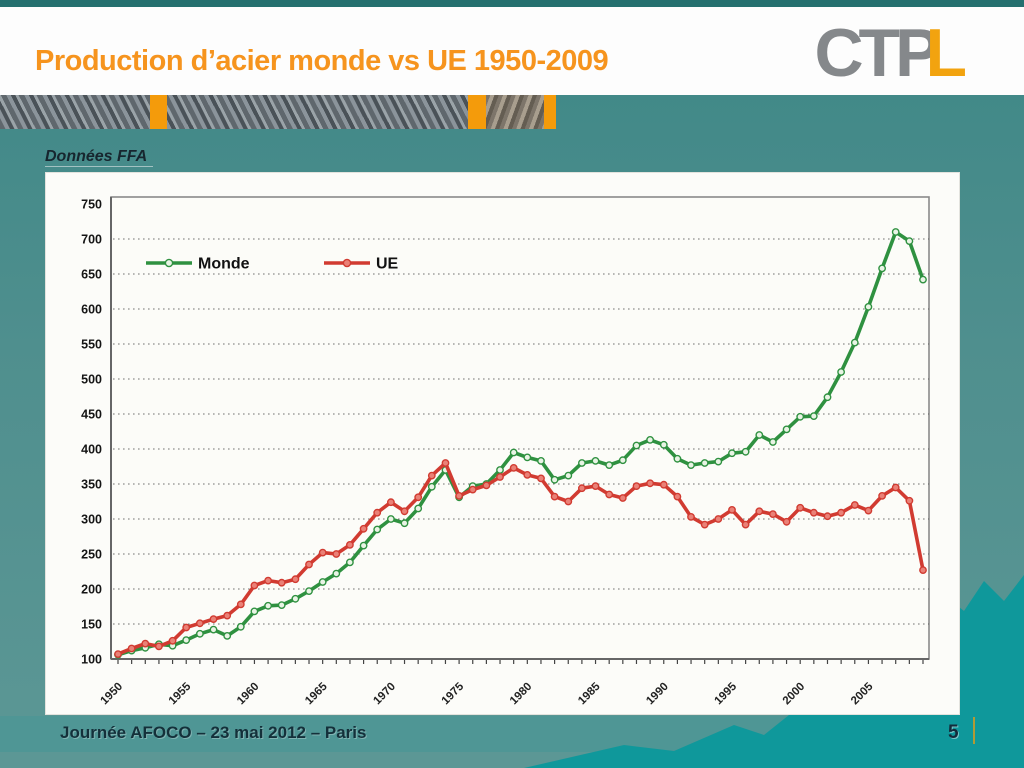  What do you see at coordinates (453, 693) in the screenshot?
I see `svg-text: 1975` at bounding box center [453, 693].